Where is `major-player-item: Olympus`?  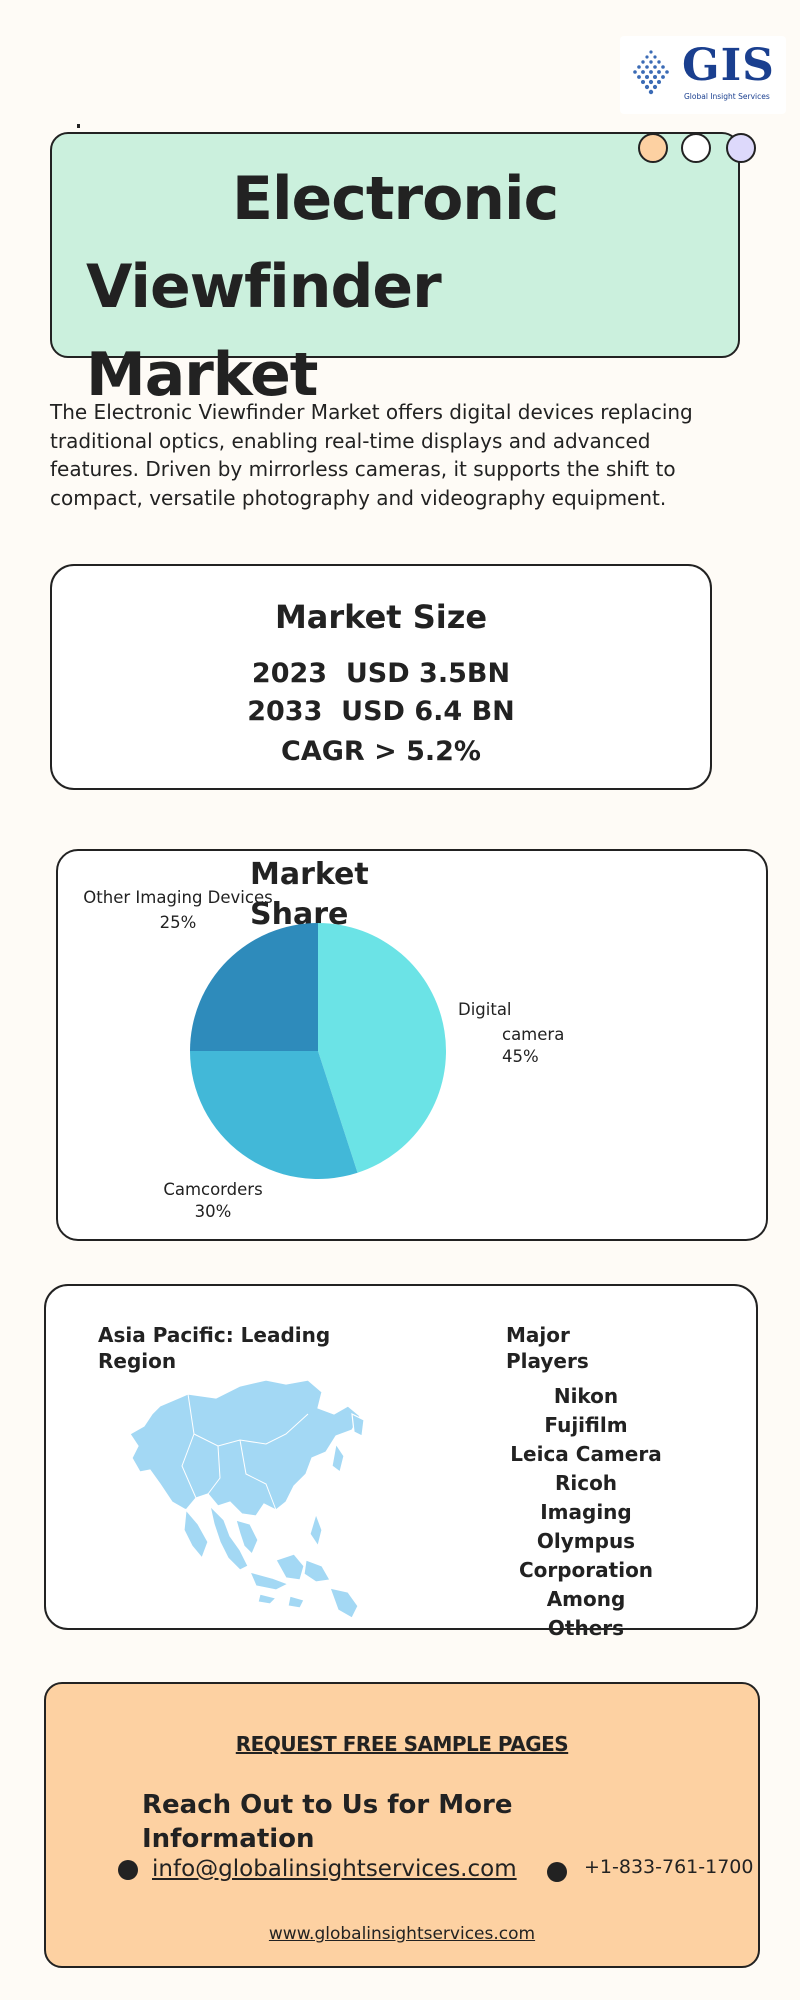 major-player-item: Olympus is located at coordinates (586, 1541).